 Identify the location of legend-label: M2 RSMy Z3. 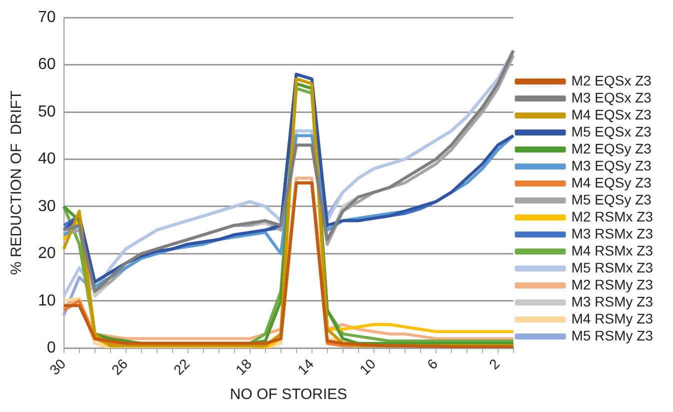
(612, 284).